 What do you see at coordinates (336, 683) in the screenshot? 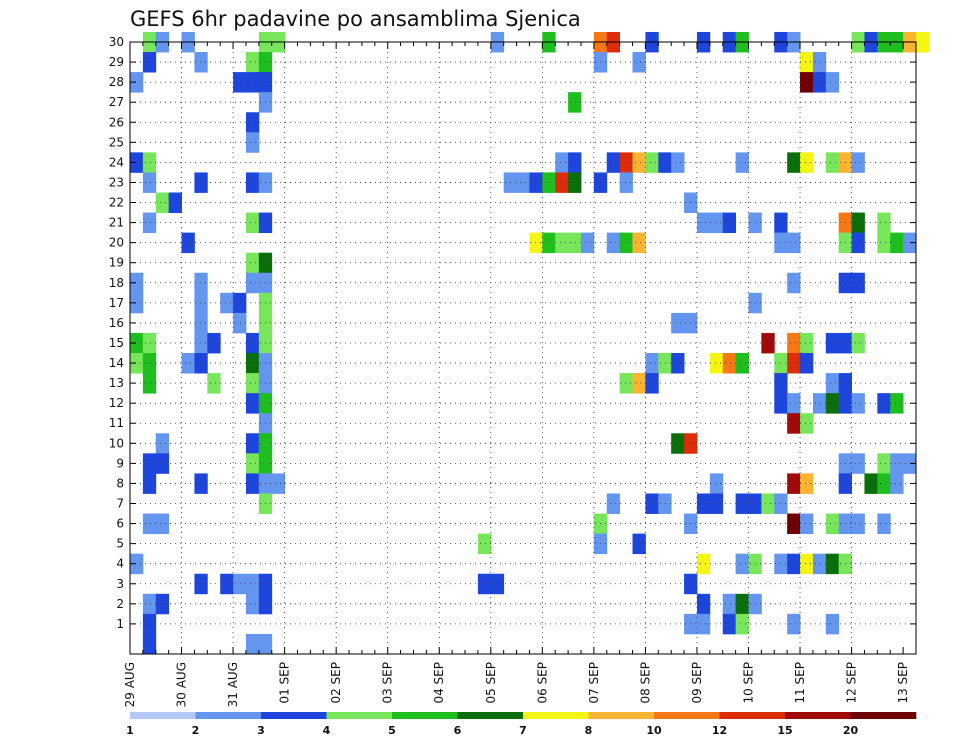
I see `x-tick-label: 02 SEP` at bounding box center [336, 683].